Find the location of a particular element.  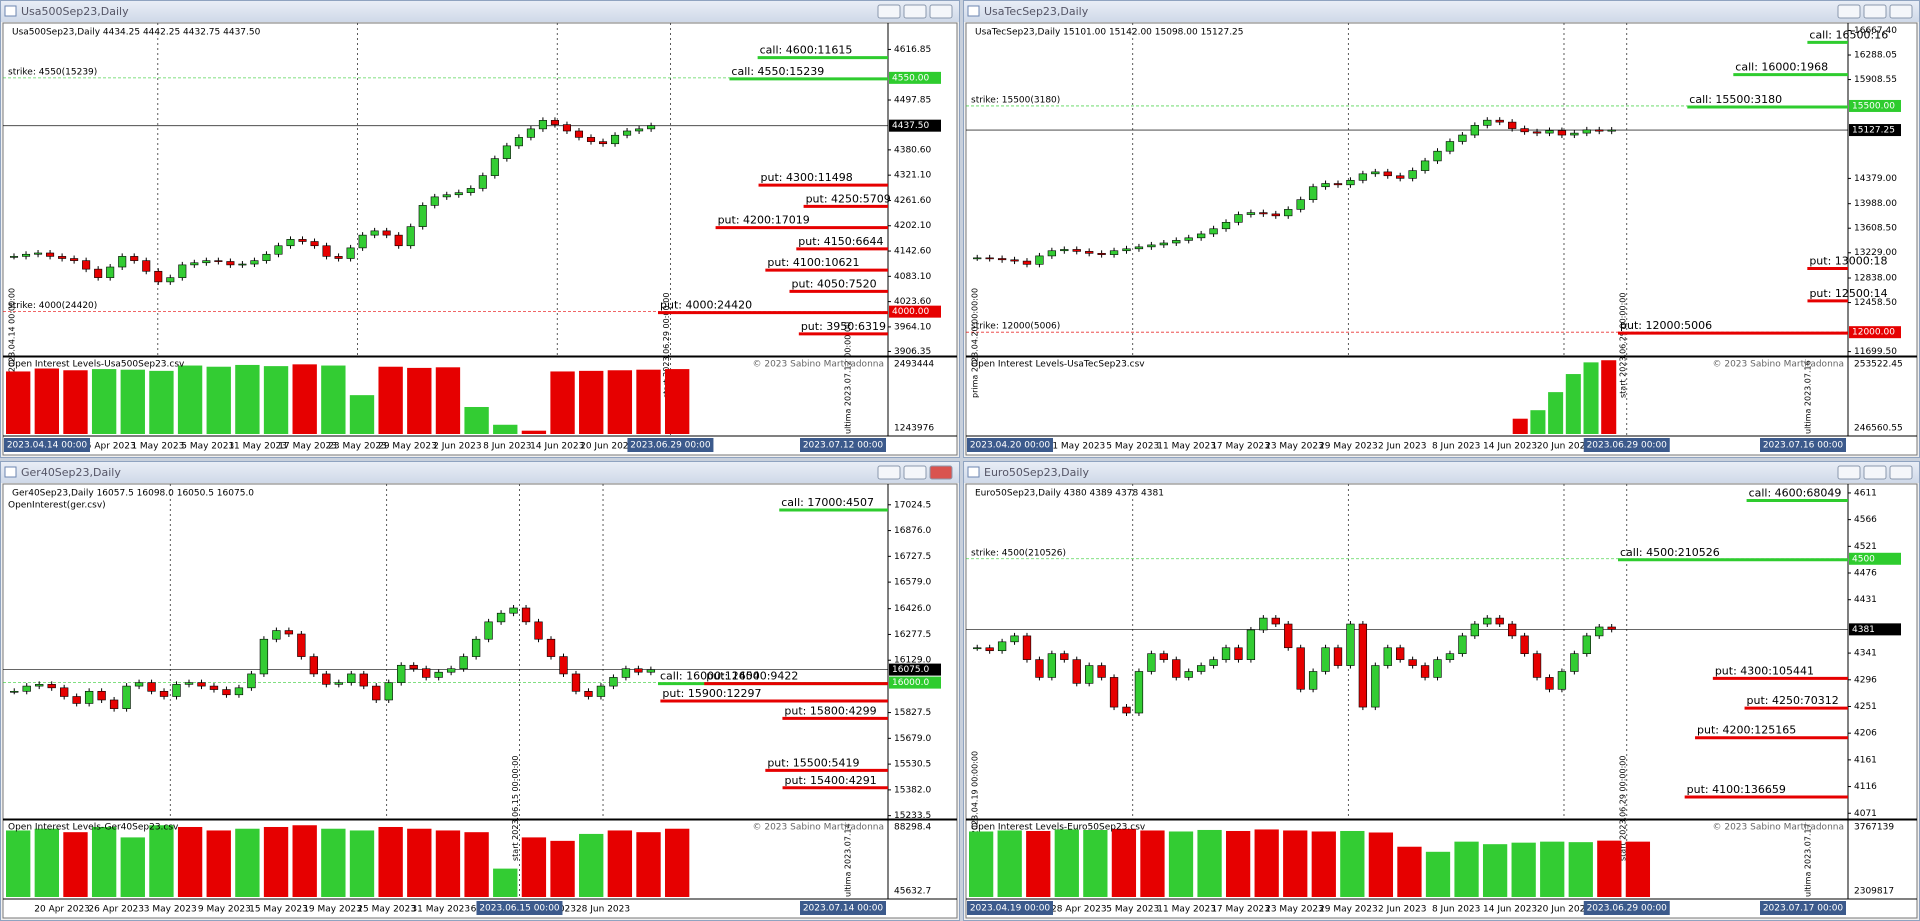

oi-level-label: put: 3950:6319 is located at coordinates (843, 326).